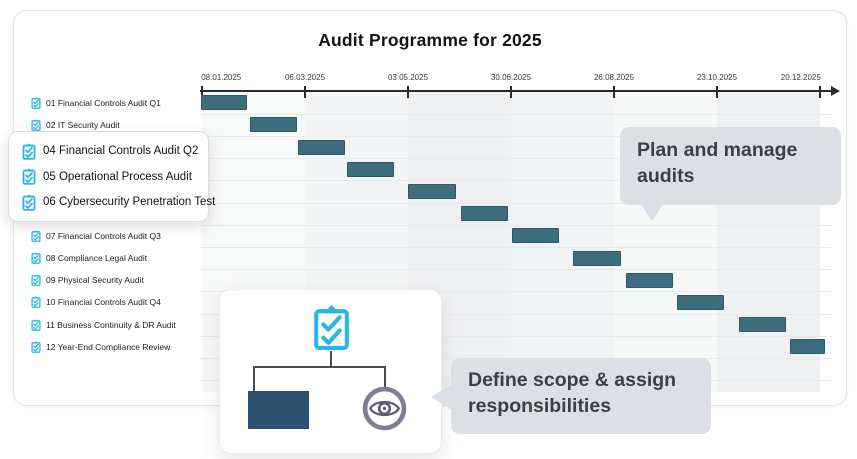 The image size is (857, 459). What do you see at coordinates (95, 280) in the screenshot?
I see `task-label: 09 Physical Security Audit` at bounding box center [95, 280].